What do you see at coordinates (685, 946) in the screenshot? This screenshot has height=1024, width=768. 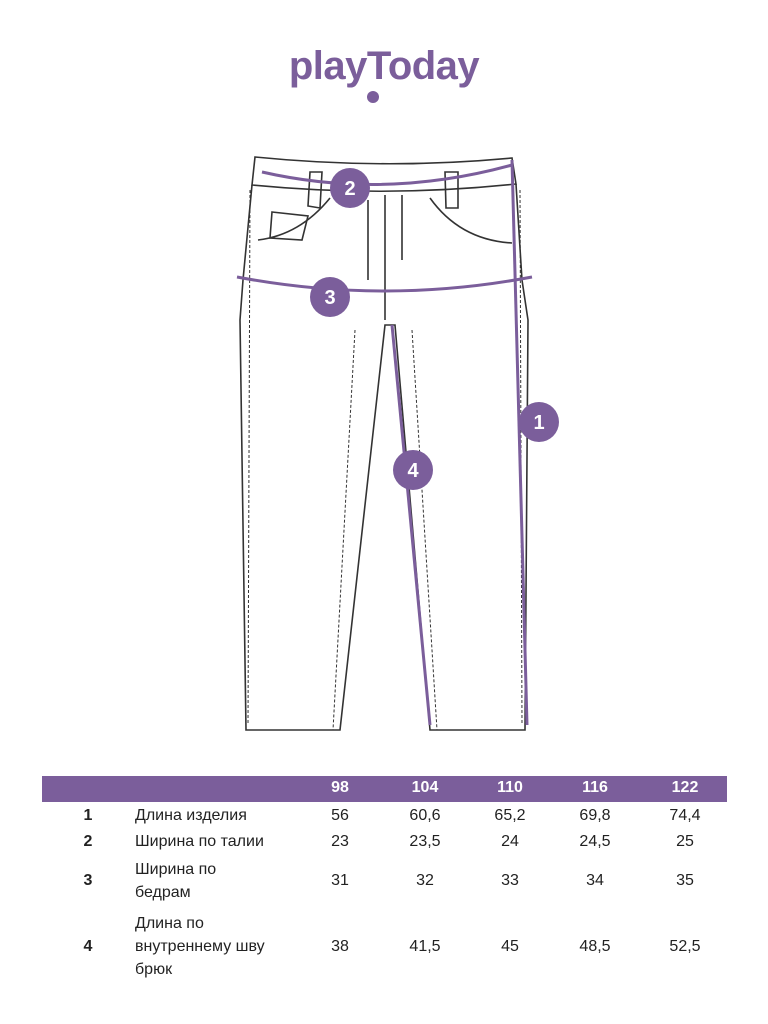 I see `row-value: 52,5` at bounding box center [685, 946].